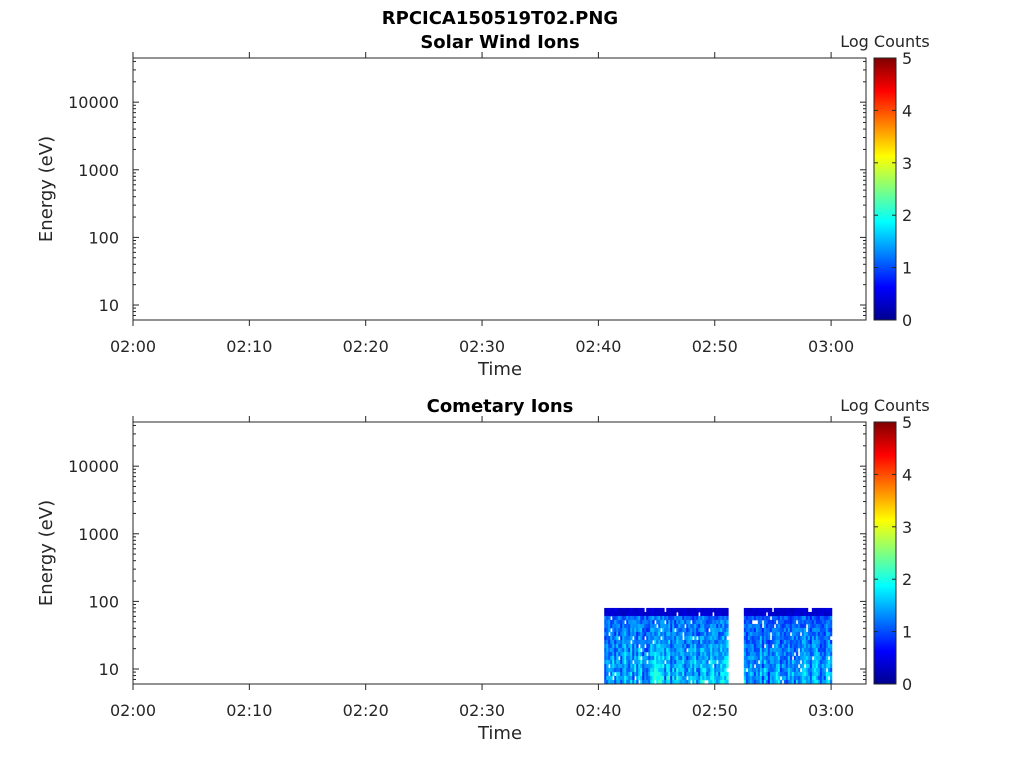 This screenshot has height=772, width=1024. Describe the element at coordinates (598, 346) in the screenshot. I see `x-tick-label: 02:40` at that location.